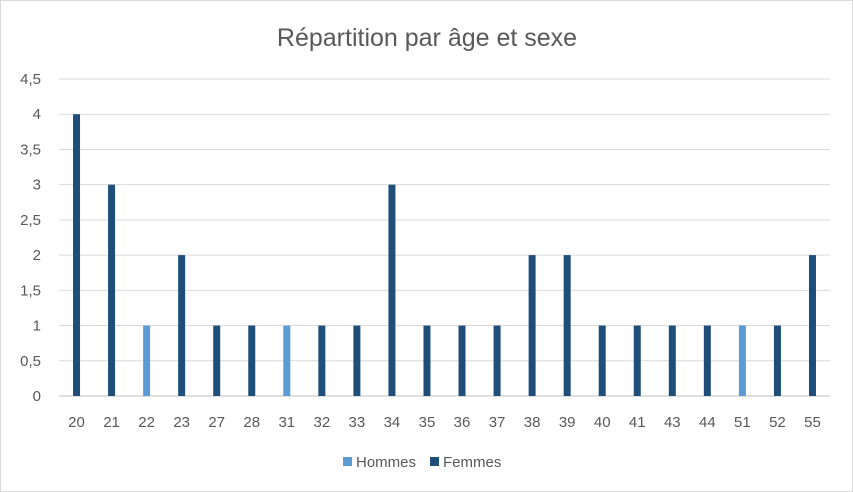 The image size is (853, 492). What do you see at coordinates (181, 422) in the screenshot?
I see `x-tick-label: 23` at bounding box center [181, 422].